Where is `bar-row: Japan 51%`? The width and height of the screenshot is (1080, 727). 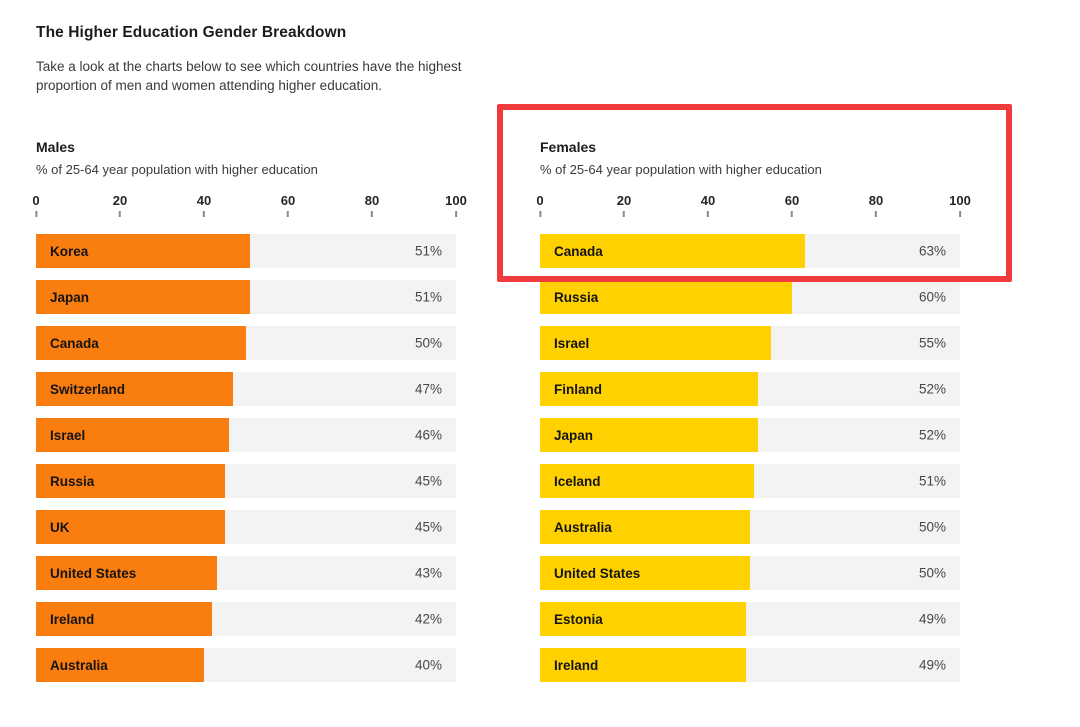 bar-row: Japan 51% is located at coordinates (246, 297).